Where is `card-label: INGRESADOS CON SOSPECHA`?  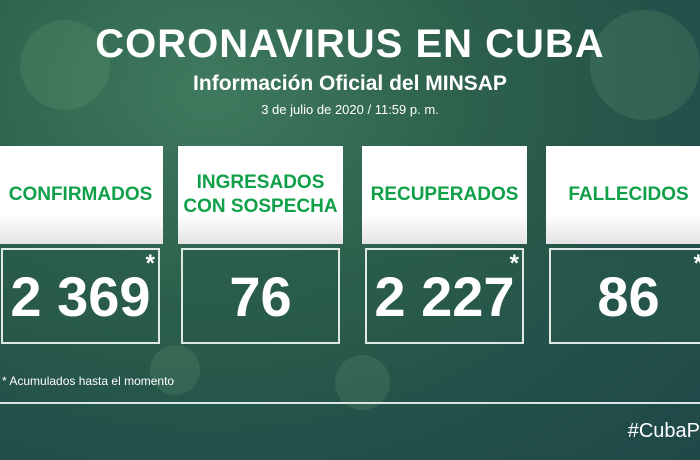 card-label: INGRESADOS CON SOSPECHA is located at coordinates (260, 195).